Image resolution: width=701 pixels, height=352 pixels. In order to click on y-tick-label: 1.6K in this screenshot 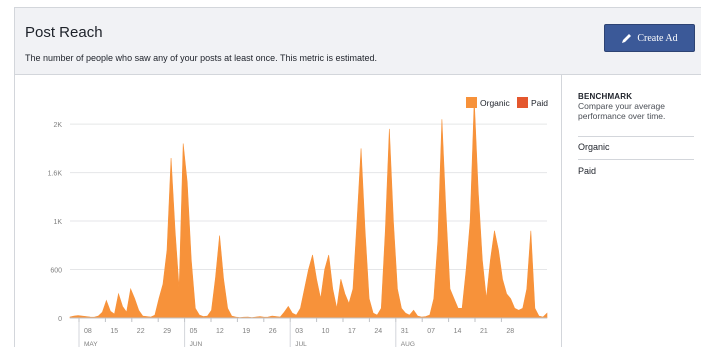, I will do `click(55, 174)`.